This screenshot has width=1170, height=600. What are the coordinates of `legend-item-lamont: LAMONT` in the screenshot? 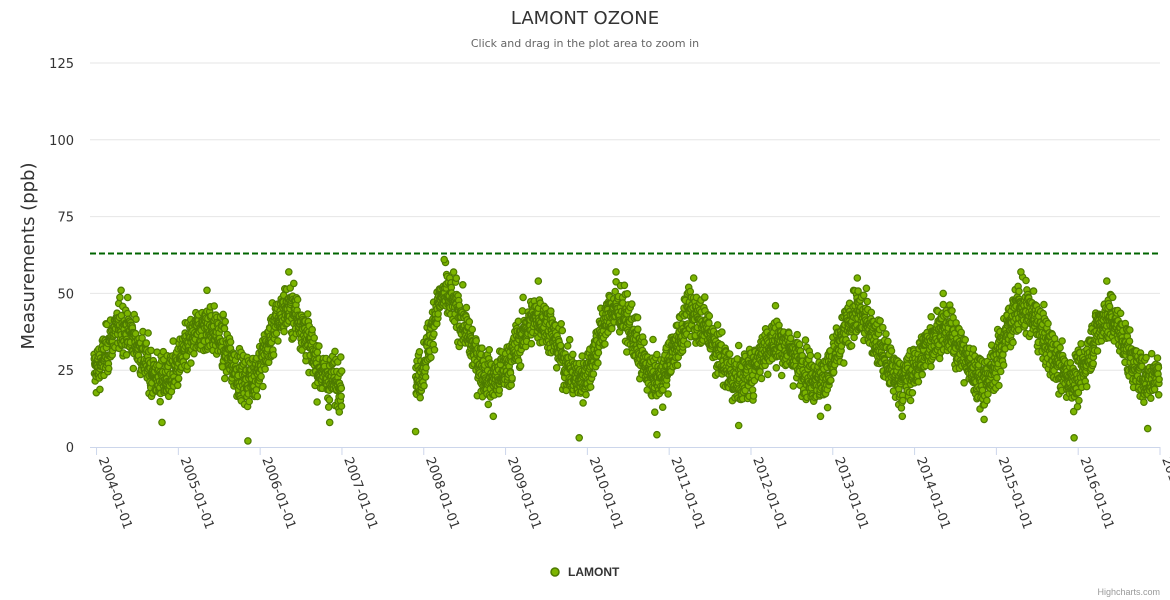 It's located at (594, 572).